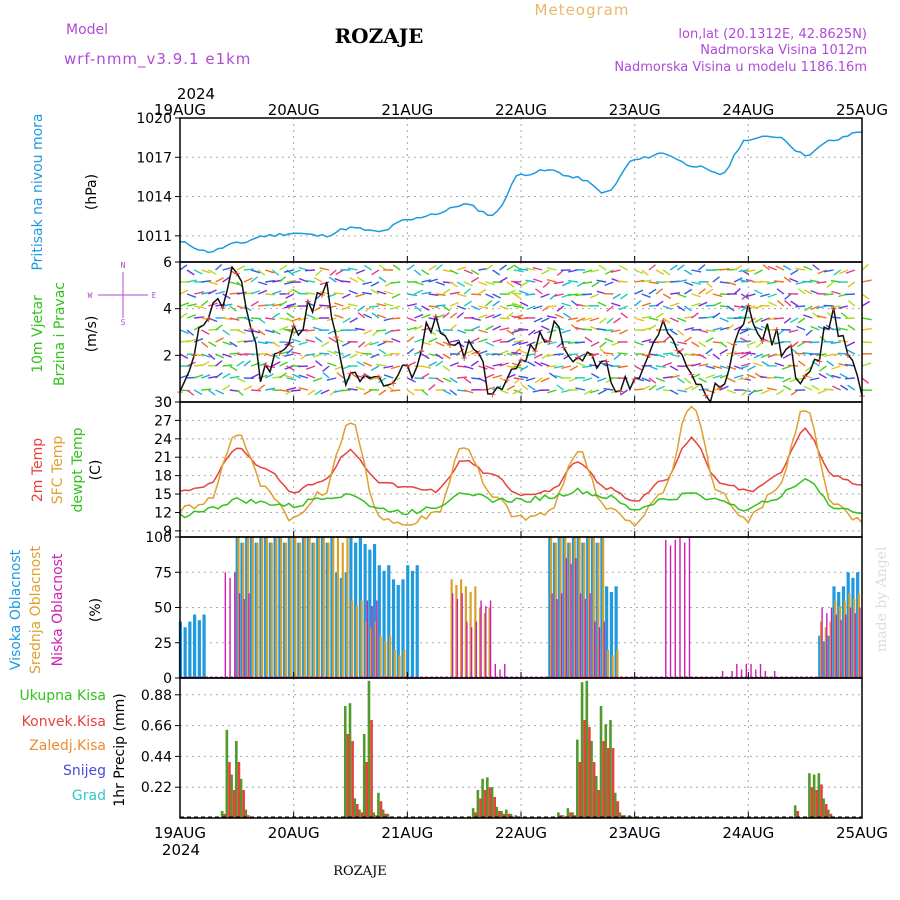 The width and height of the screenshot is (900, 900). Describe the element at coordinates (882, 599) in the screenshot. I see `watermark: made by Angel` at that location.